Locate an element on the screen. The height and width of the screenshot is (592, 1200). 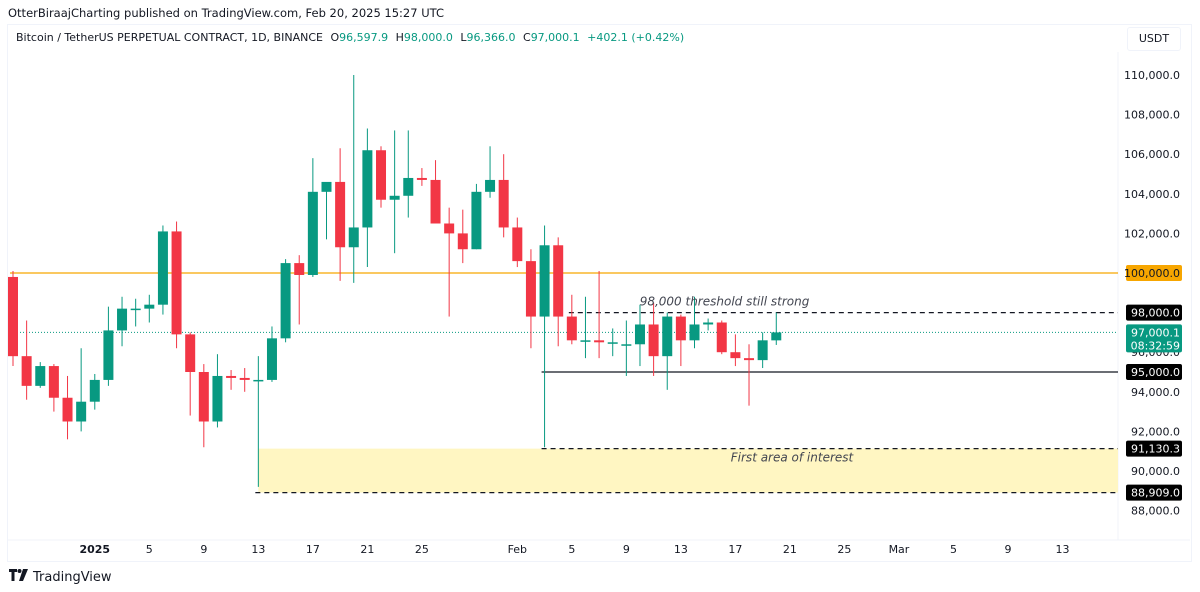
tradingview-brand: TradingView is located at coordinates (60, 577).